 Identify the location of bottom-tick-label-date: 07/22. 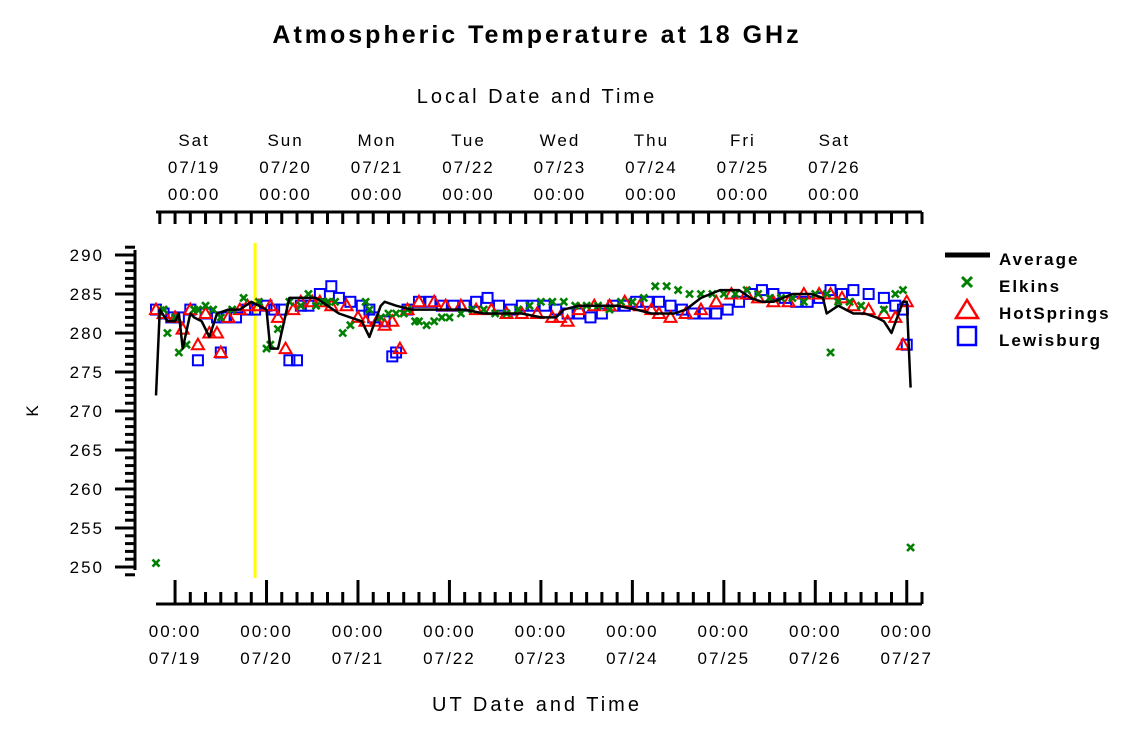
(449, 658).